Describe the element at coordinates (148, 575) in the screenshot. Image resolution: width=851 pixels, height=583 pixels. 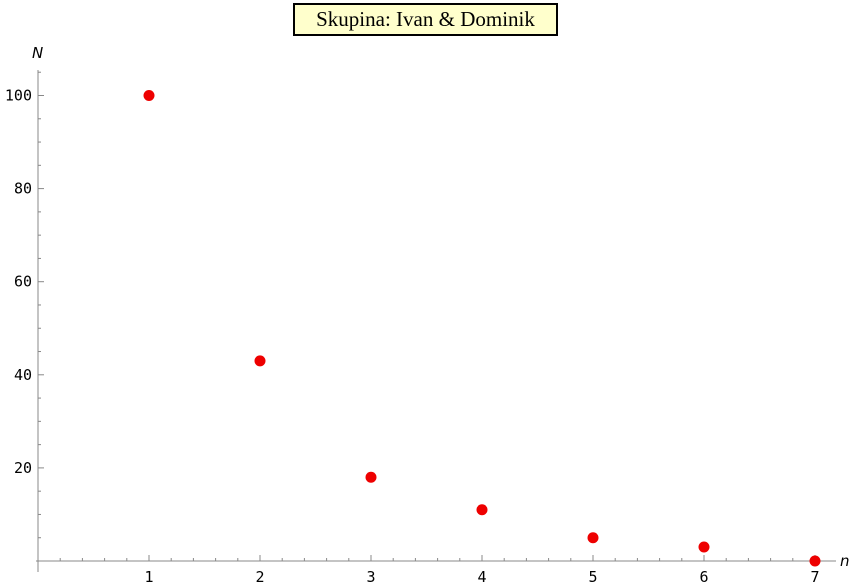
I see `x-tick-label: 1` at that location.